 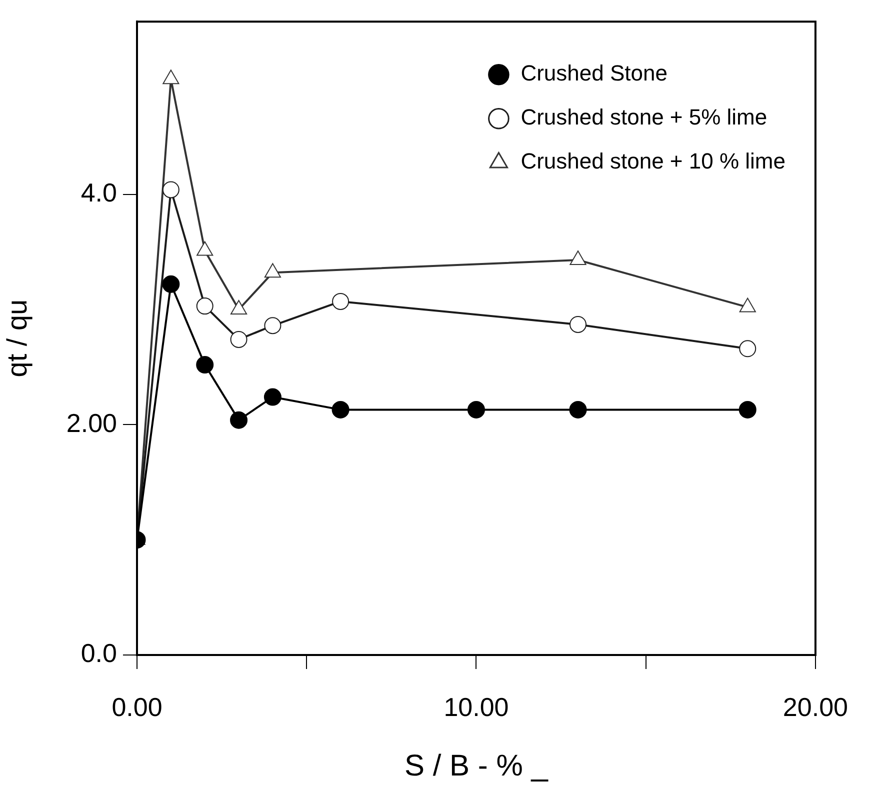 I want to click on legend-label: Crushed stone + 10 % lime, so click(x=653, y=161).